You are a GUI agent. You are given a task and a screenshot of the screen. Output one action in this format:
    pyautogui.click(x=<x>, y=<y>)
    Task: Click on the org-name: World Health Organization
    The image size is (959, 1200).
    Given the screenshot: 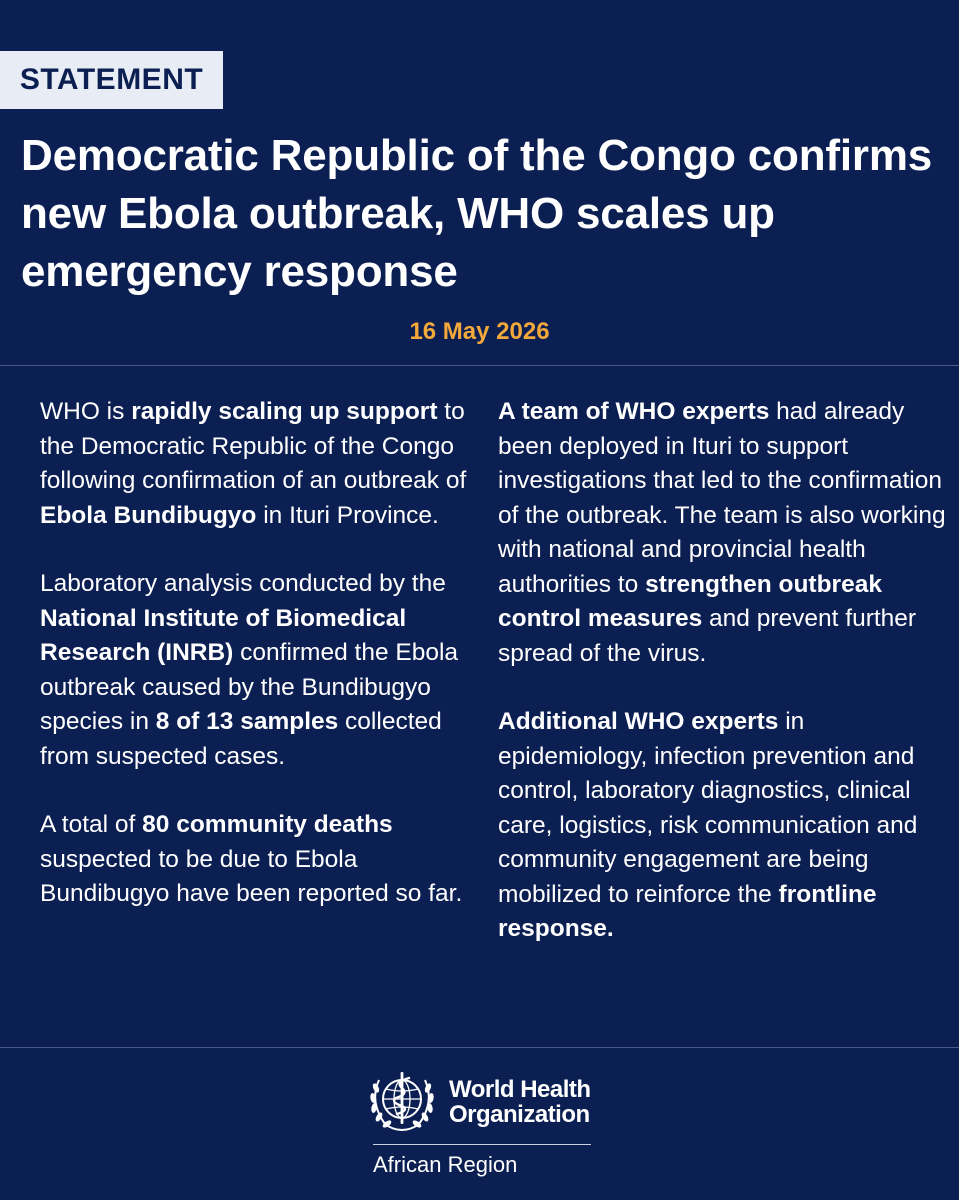 What is the action you would take?
    pyautogui.click(x=520, y=1102)
    